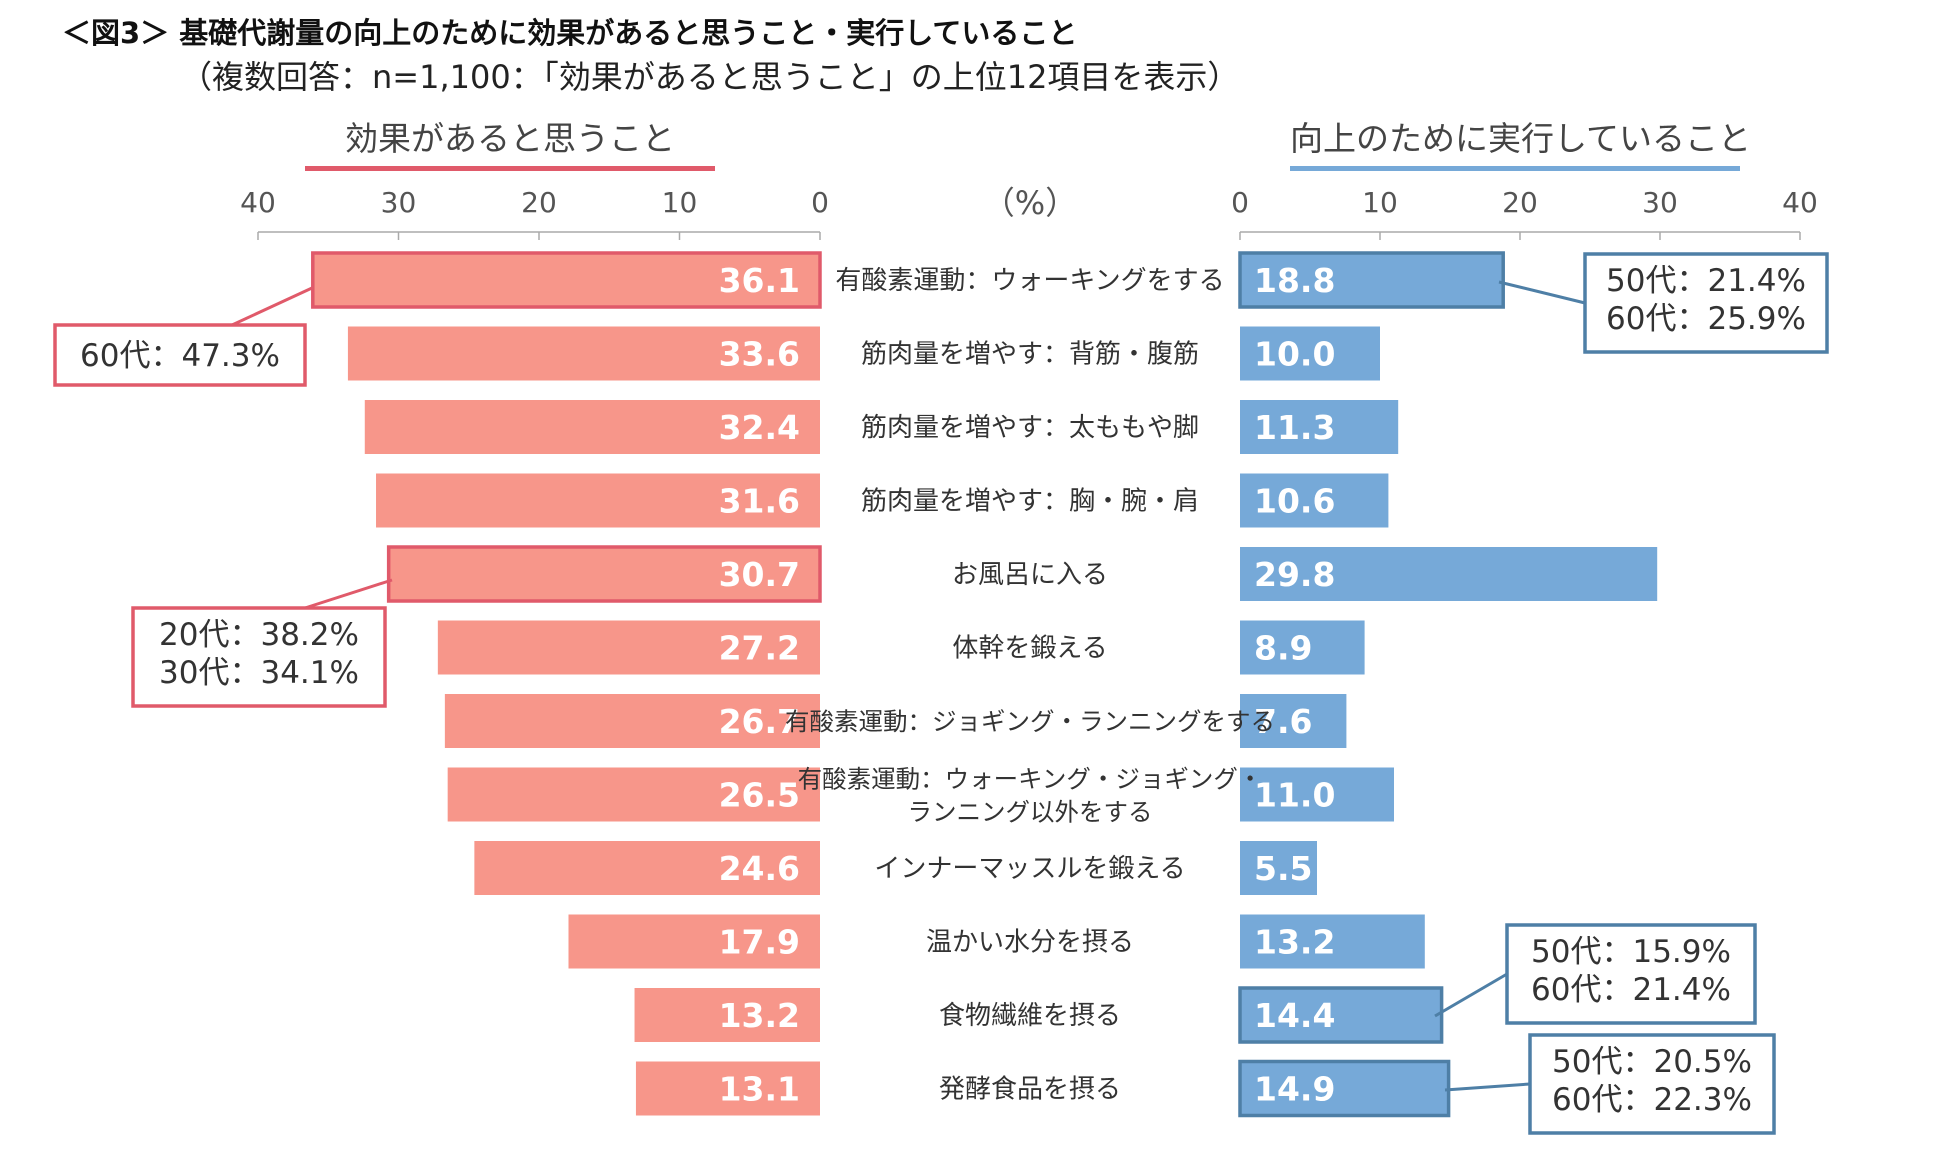 Image resolution: width=1950 pixels, height=1166 pixels. I want to click on right-bar-value-label: 7.6, so click(1283, 721).